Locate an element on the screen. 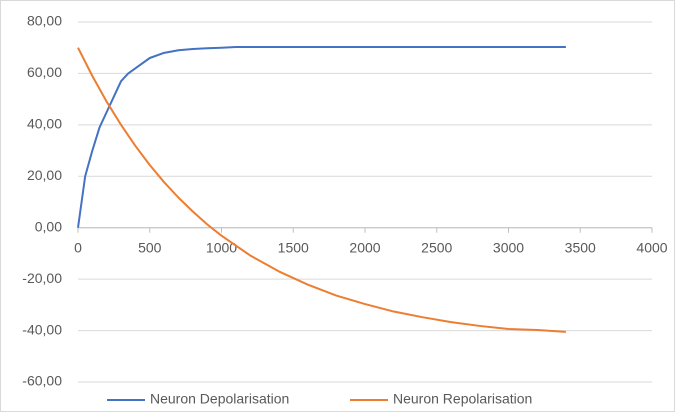  y-tick-label: 60,00 is located at coordinates (44, 72).